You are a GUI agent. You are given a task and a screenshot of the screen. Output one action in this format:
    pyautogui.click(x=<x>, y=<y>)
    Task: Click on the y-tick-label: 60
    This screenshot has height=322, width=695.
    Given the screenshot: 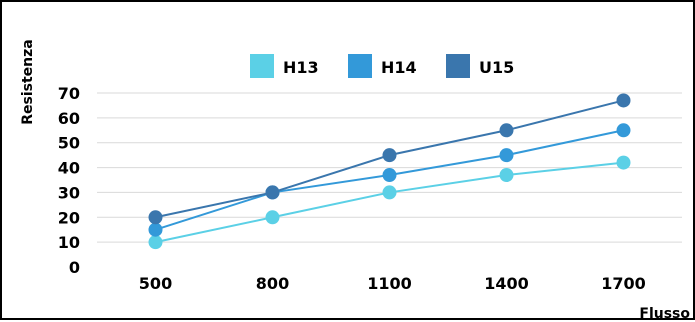 What is the action you would take?
    pyautogui.click(x=69, y=118)
    